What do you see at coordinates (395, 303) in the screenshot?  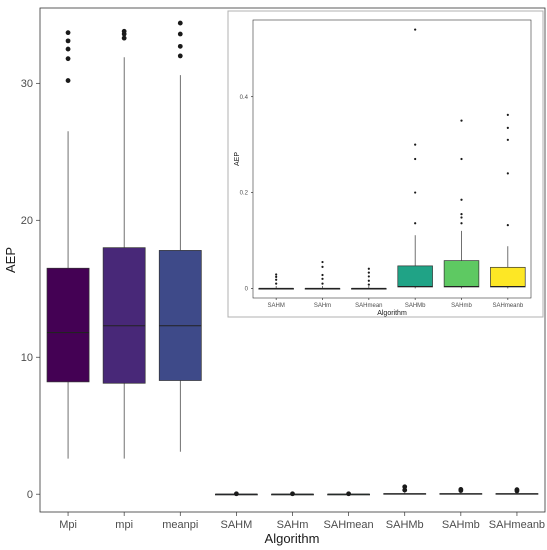 I see `inset-x-axis: SAHM SAHm SAHmean SAHMb SAHmb SAHmeanb` at bounding box center [395, 303].